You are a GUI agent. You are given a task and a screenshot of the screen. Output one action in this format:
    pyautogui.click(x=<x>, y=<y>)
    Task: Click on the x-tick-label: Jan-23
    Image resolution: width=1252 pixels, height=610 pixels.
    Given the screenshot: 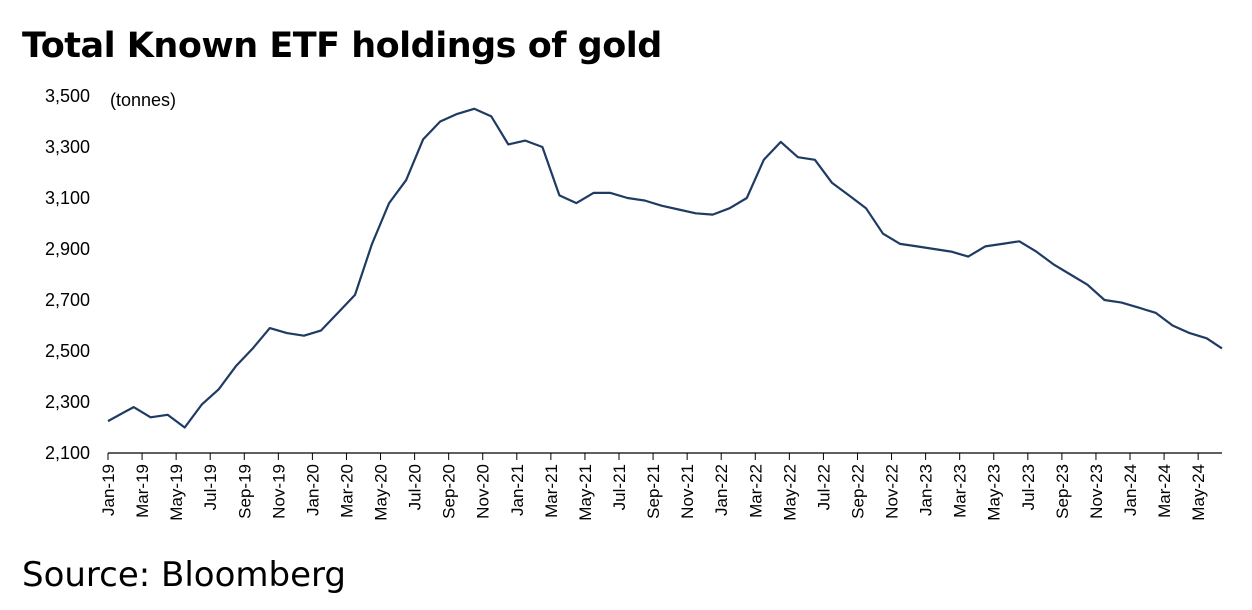 What is the action you would take?
    pyautogui.click(x=926, y=490)
    